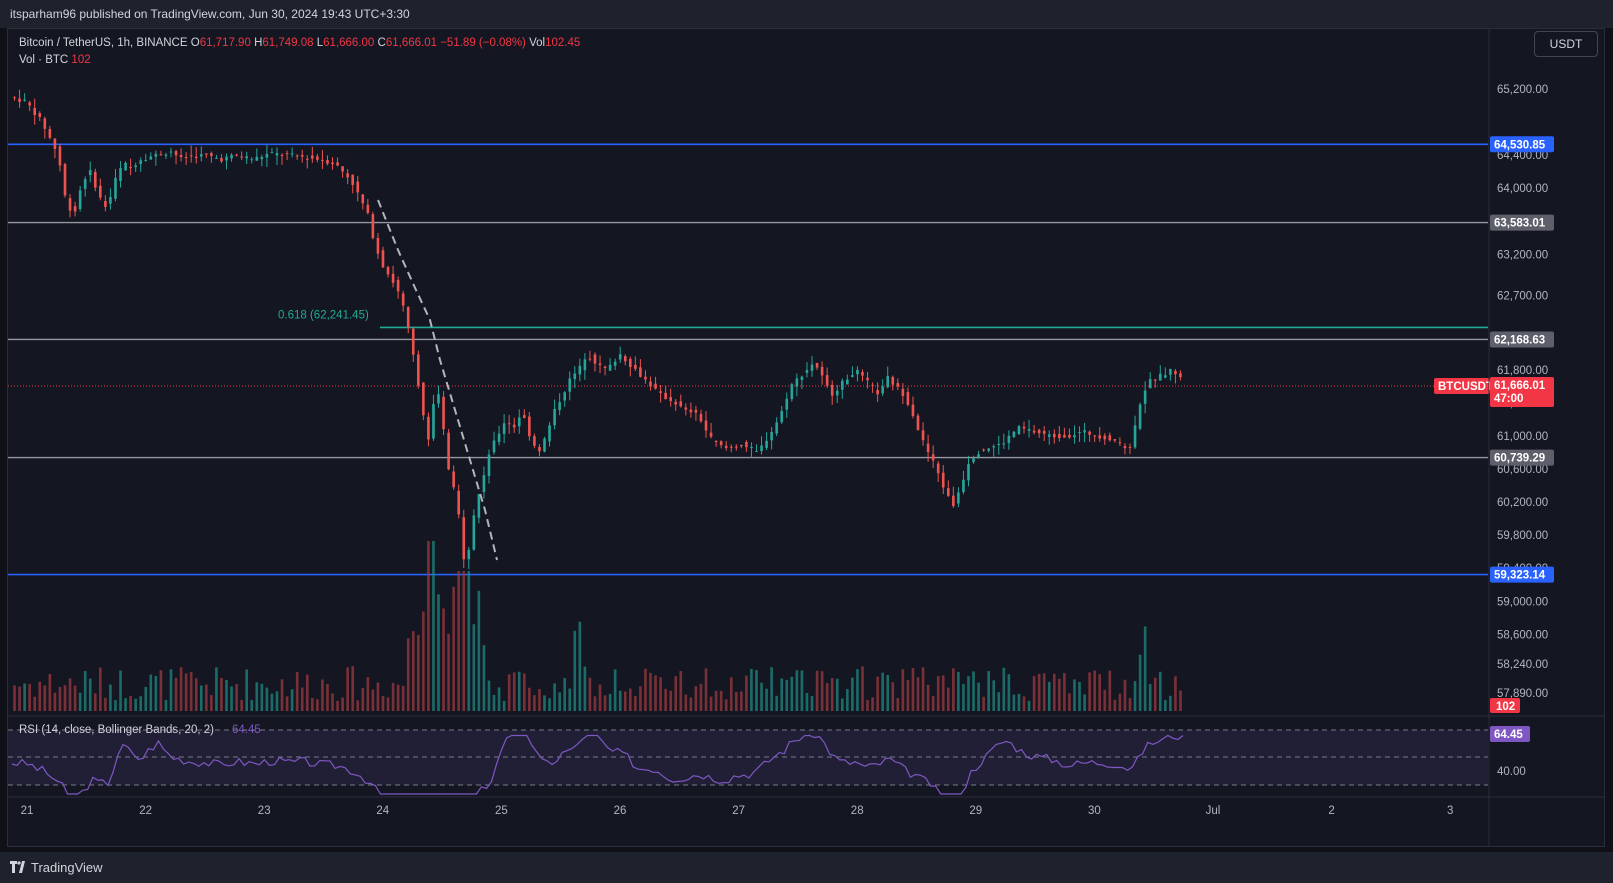 This screenshot has height=883, width=1613. What do you see at coordinates (17, 867) in the screenshot?
I see `tradingview-logo-icon` at bounding box center [17, 867].